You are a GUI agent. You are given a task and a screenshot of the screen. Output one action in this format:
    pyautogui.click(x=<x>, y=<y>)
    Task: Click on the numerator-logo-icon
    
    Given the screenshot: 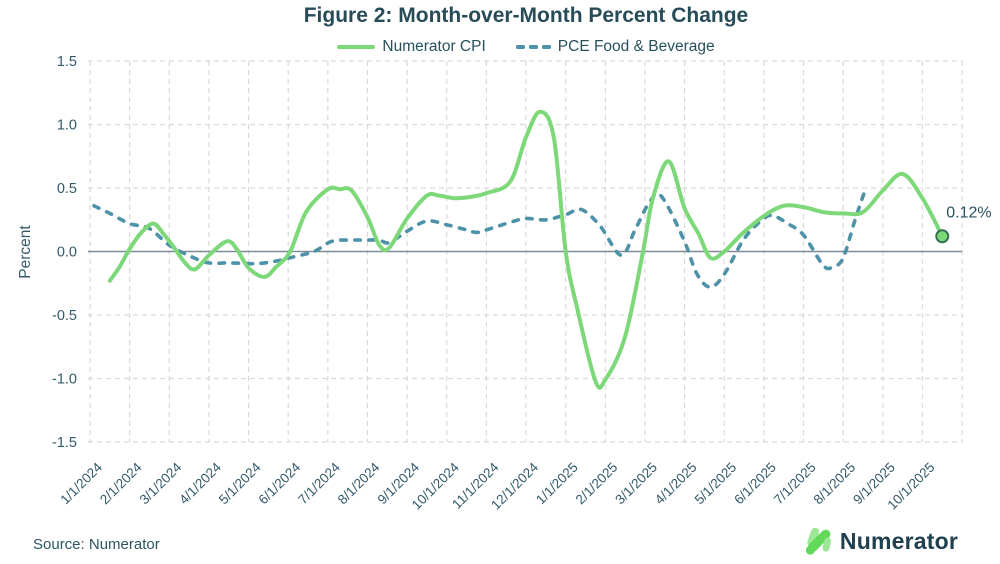 What is the action you would take?
    pyautogui.click(x=818, y=541)
    